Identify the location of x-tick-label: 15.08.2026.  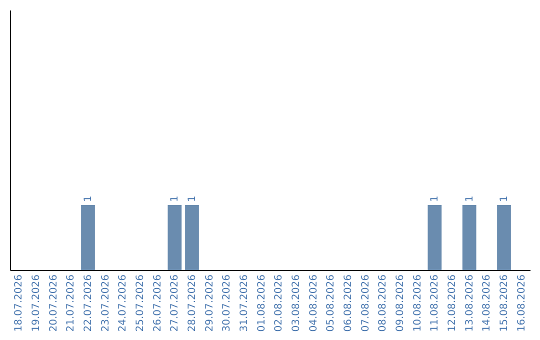
(504, 303).